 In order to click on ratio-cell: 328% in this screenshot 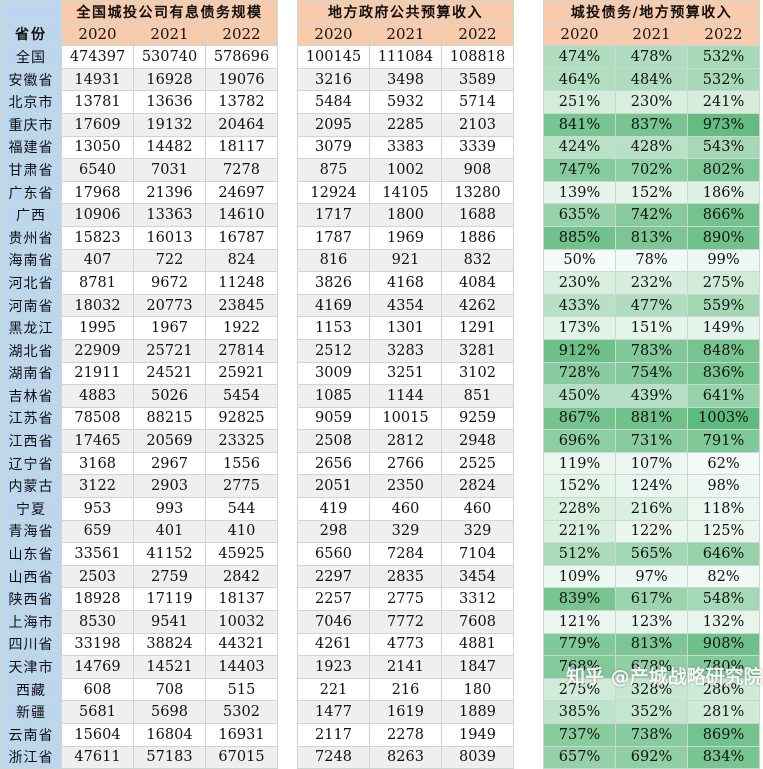, I will do `click(651, 689)`.